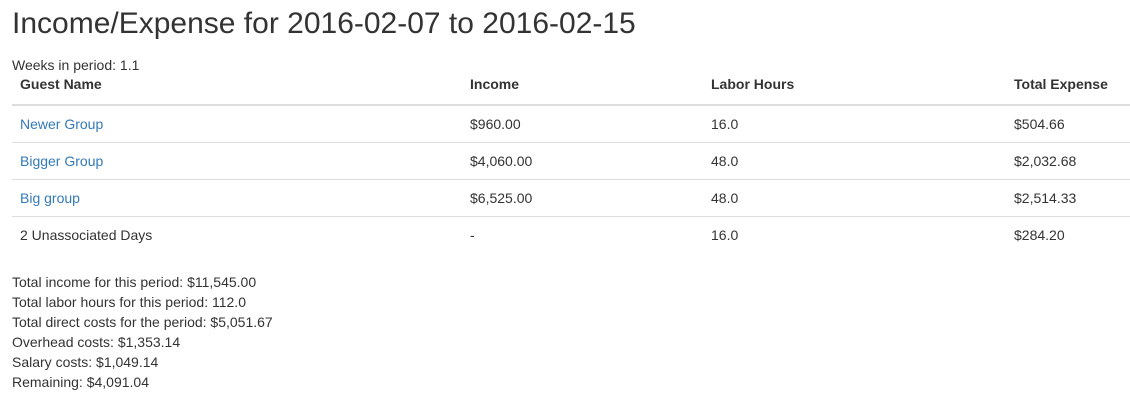  Describe the element at coordinates (50, 198) in the screenshot. I see `guest-link-big-group: Big group` at that location.